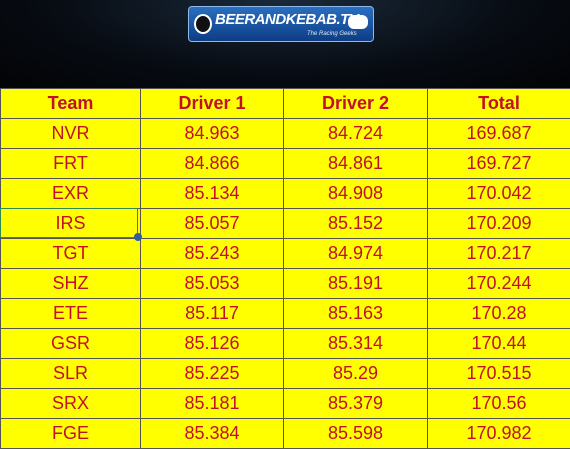 The image size is (570, 449). I want to click on table-cell: 85.225, so click(212, 373).